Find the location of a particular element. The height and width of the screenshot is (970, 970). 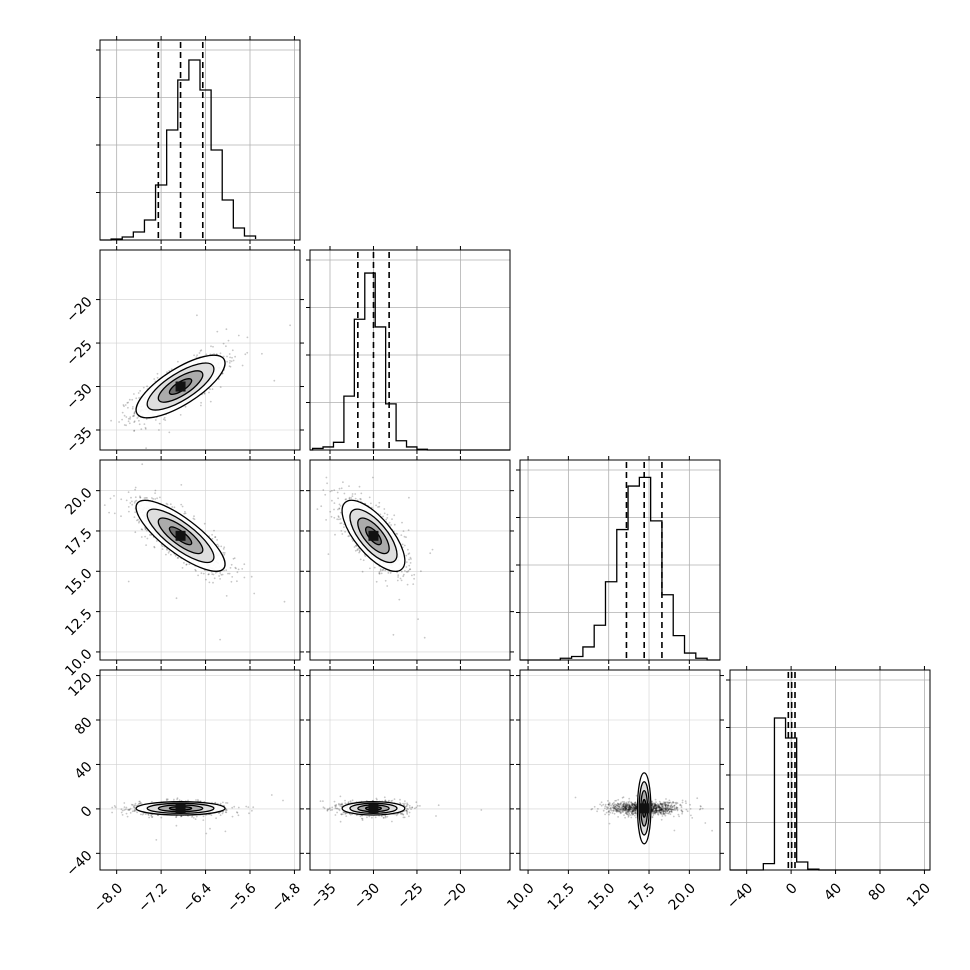

scatter-panel-1-0-frame is located at coordinates (200, 350).